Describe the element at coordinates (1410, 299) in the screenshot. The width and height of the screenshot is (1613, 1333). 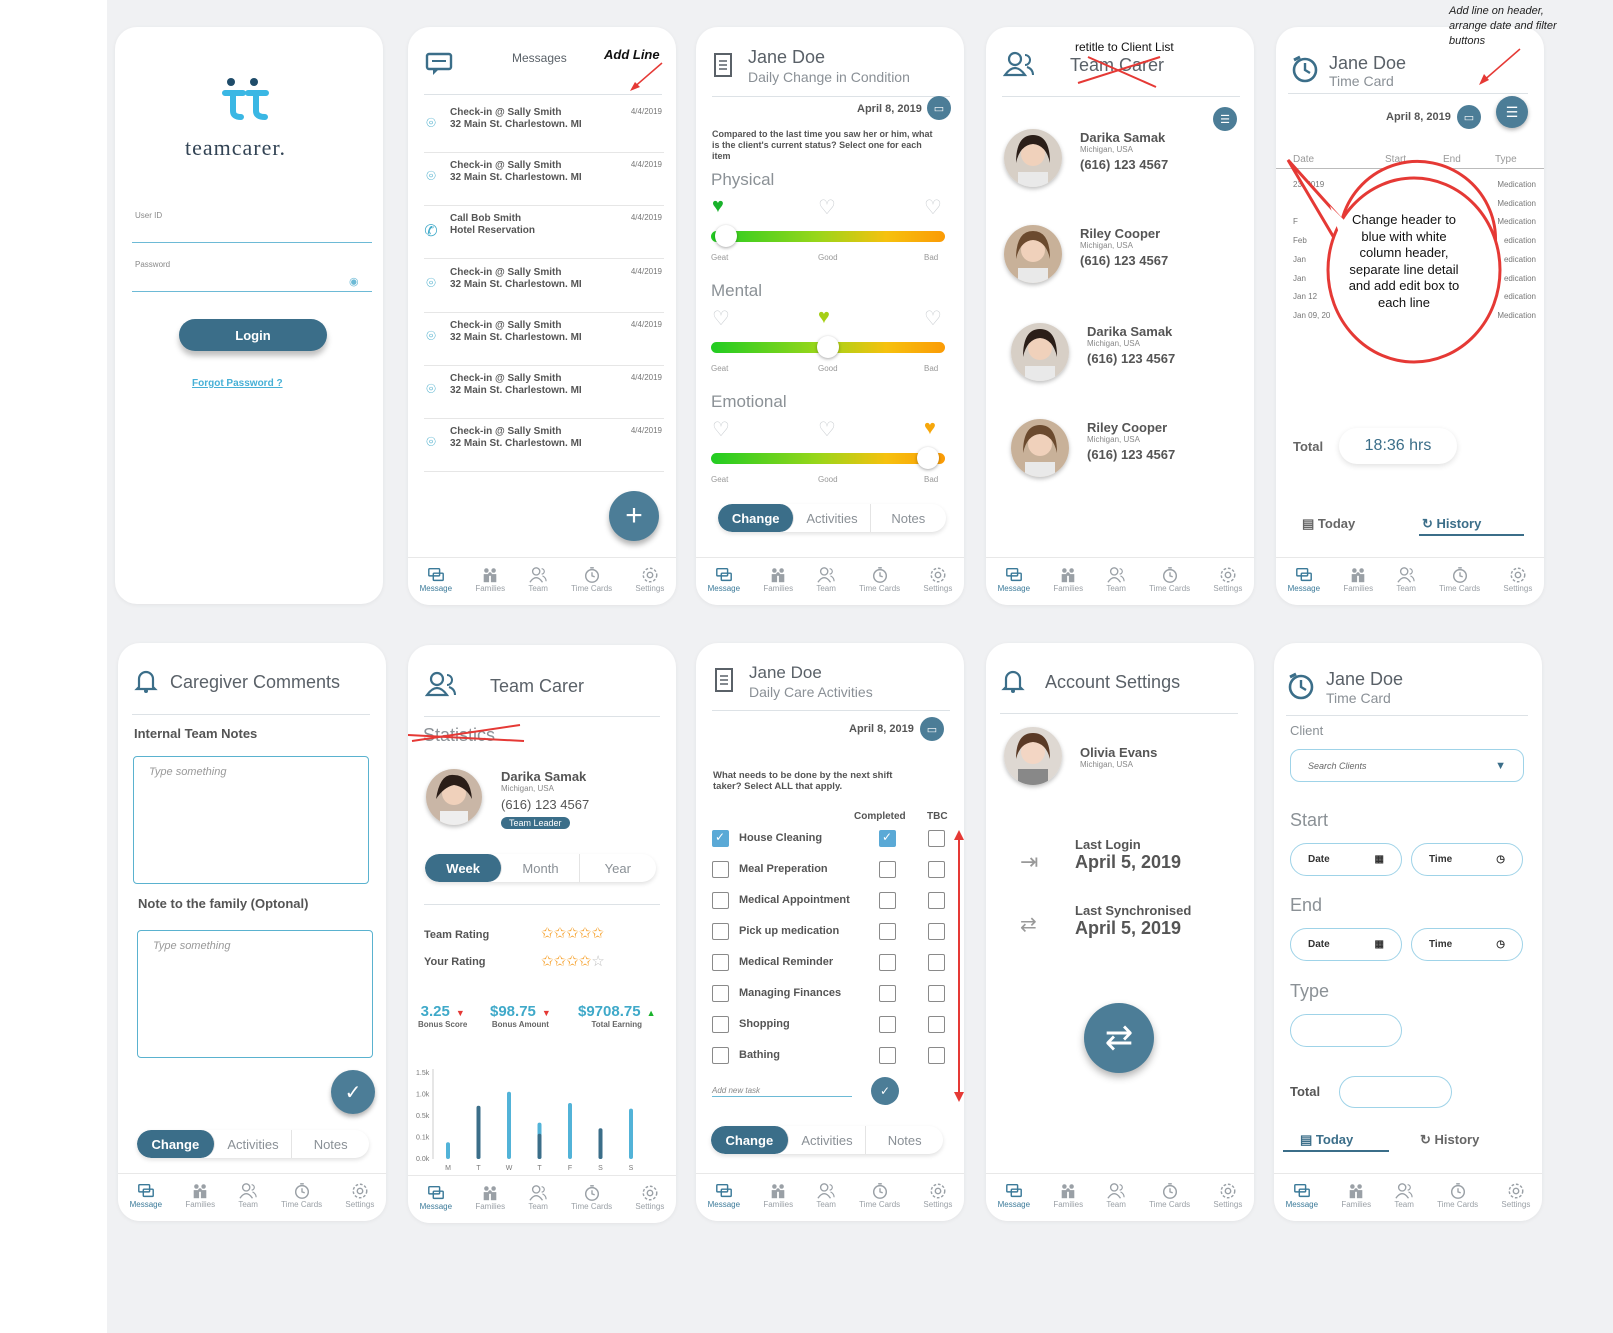
I see `table-row: Jan 12 edication` at that location.